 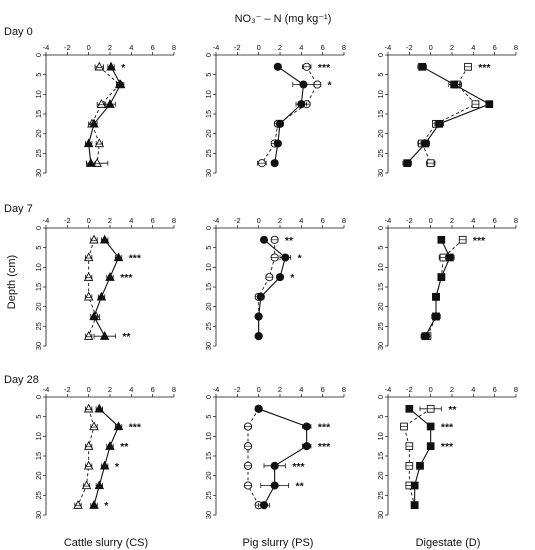 I want to click on row-label-day7: Day 7, so click(x=18, y=209).